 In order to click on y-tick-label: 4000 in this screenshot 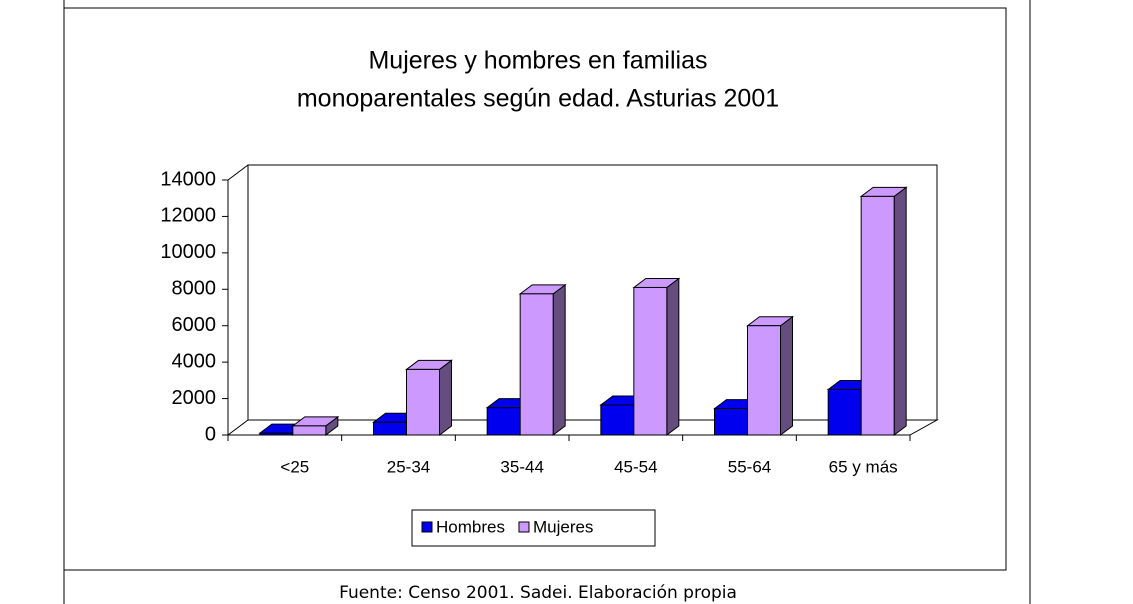, I will do `click(194, 361)`.